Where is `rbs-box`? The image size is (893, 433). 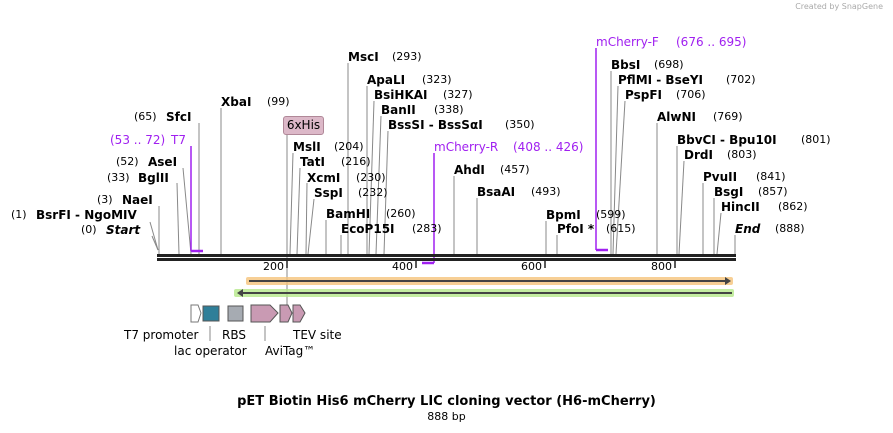 rbs-box is located at coordinates (235, 313).